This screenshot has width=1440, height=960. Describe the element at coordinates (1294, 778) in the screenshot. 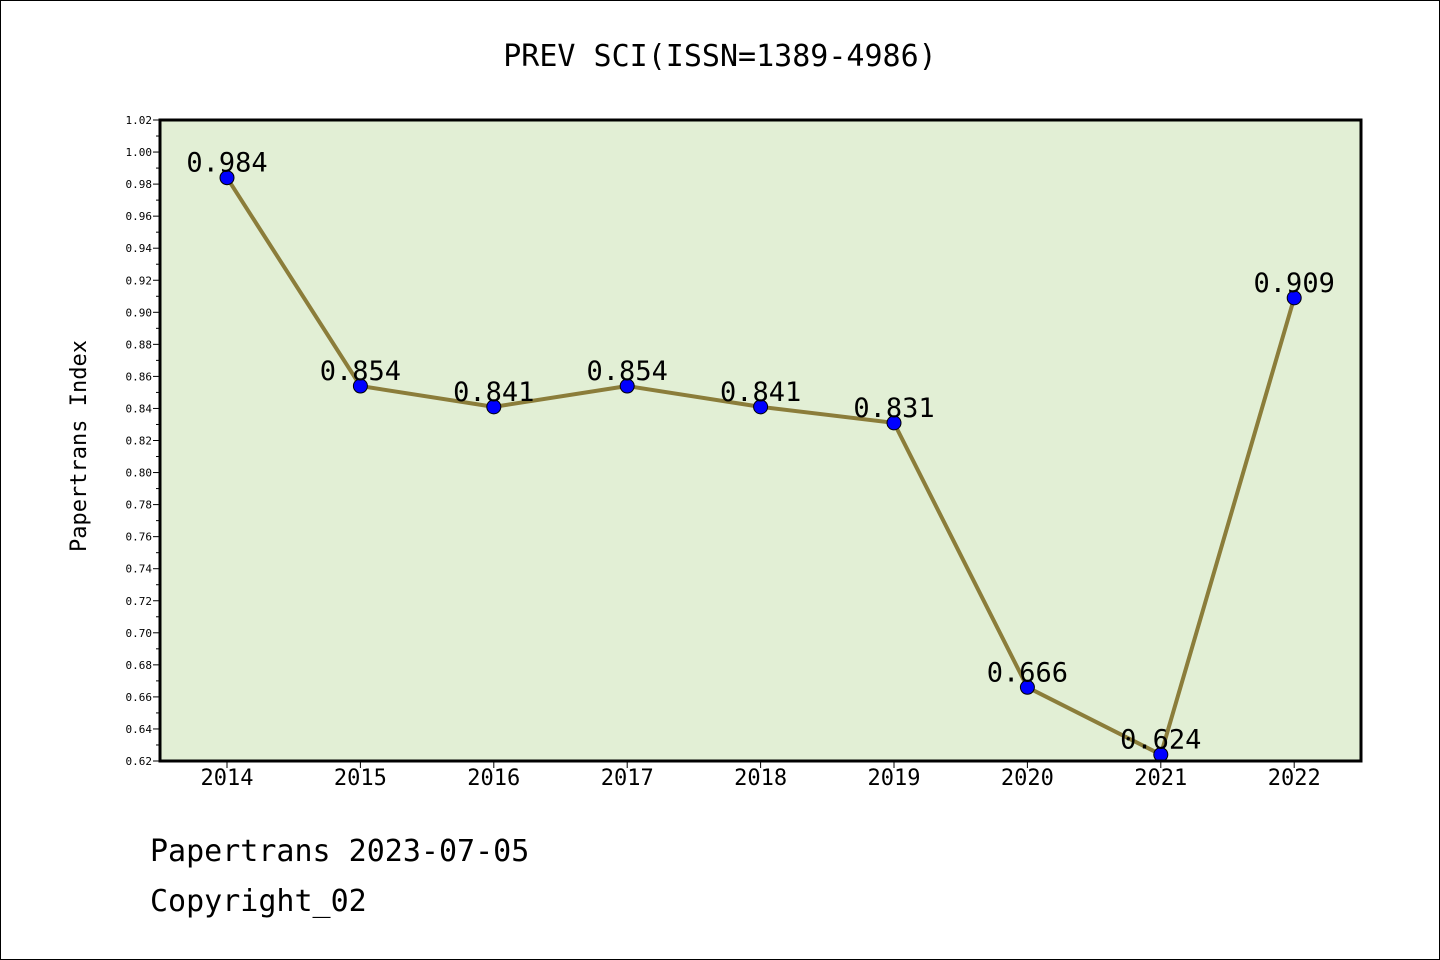

I see `x-tick-label: 2022` at that location.